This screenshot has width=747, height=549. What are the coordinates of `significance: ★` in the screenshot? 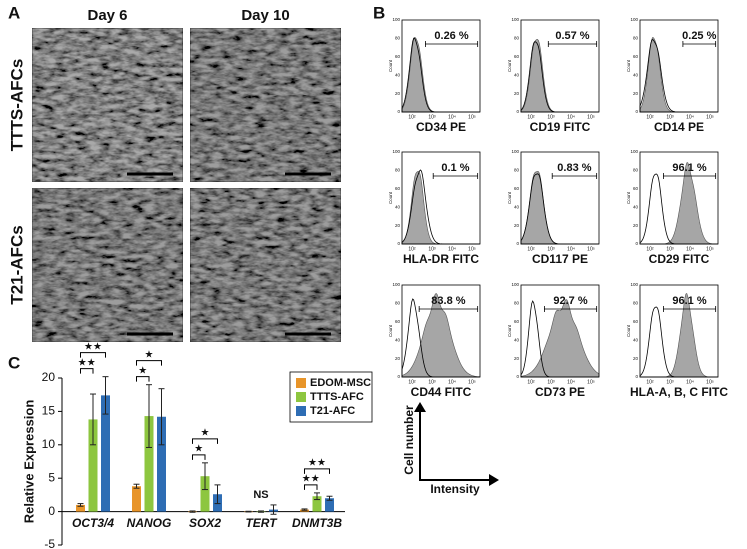 It's located at (142, 370).